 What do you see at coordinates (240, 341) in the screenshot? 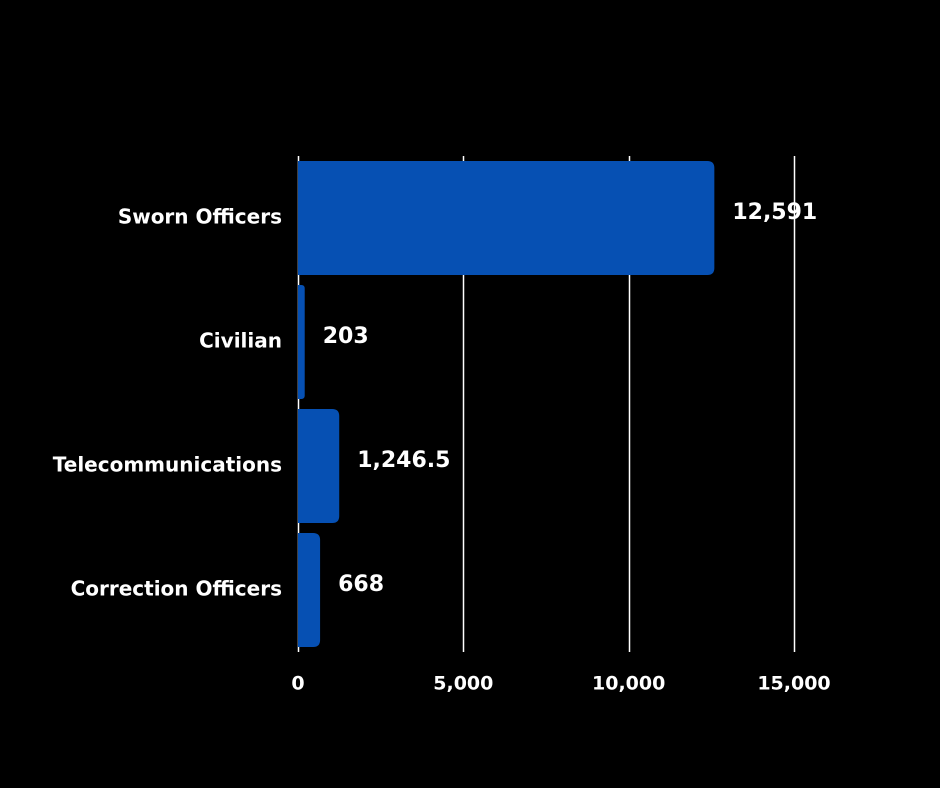
I see `category-label: Civilian` at bounding box center [240, 341].